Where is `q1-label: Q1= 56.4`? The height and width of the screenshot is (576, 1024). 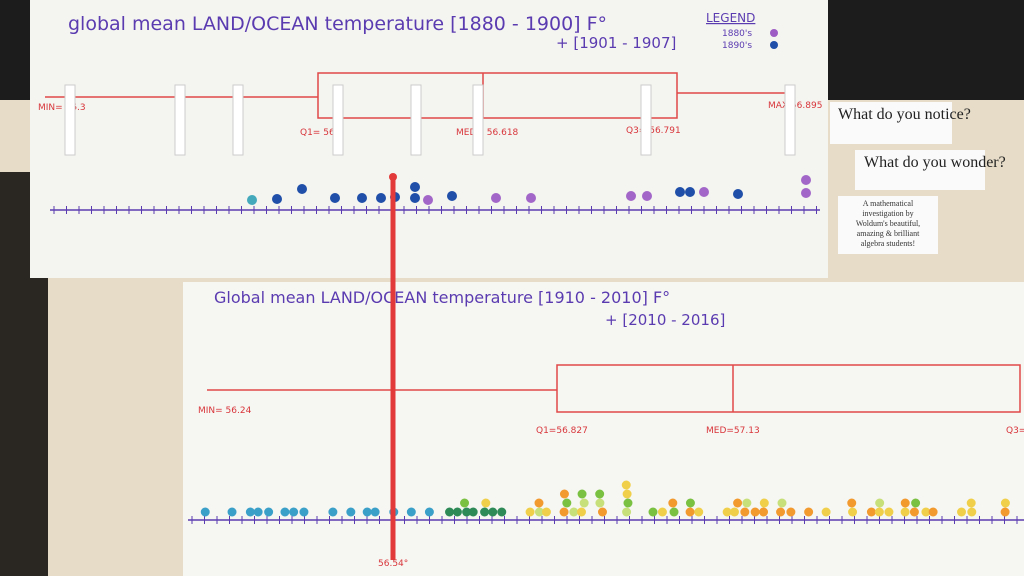 q1-label: Q1= 56.4 is located at coordinates (322, 133).